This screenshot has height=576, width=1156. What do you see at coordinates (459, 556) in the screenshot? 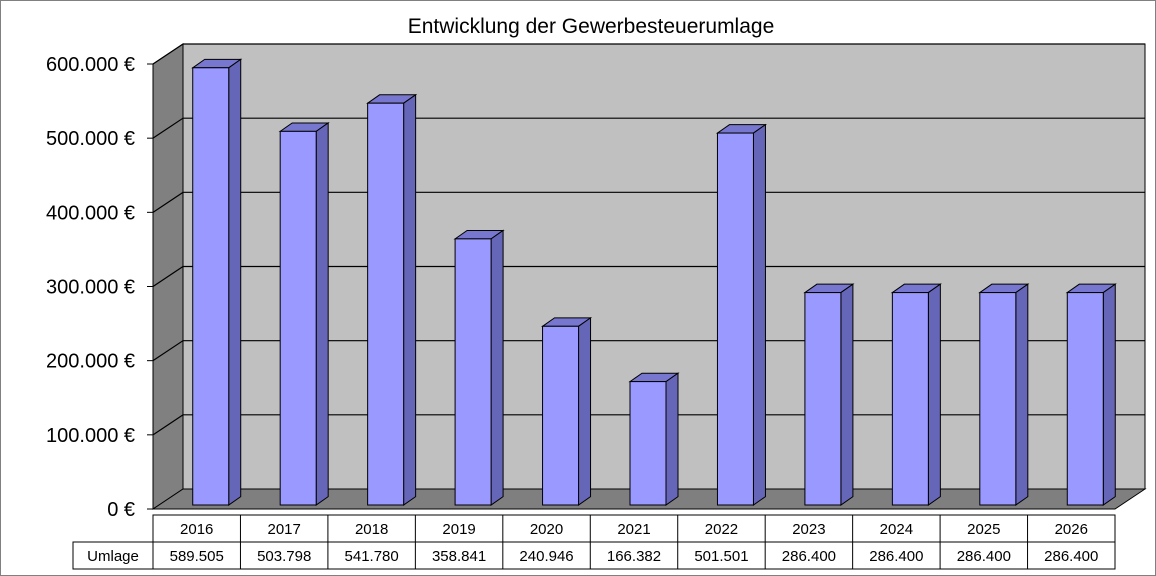
I see `table-value: 358.841` at bounding box center [459, 556].